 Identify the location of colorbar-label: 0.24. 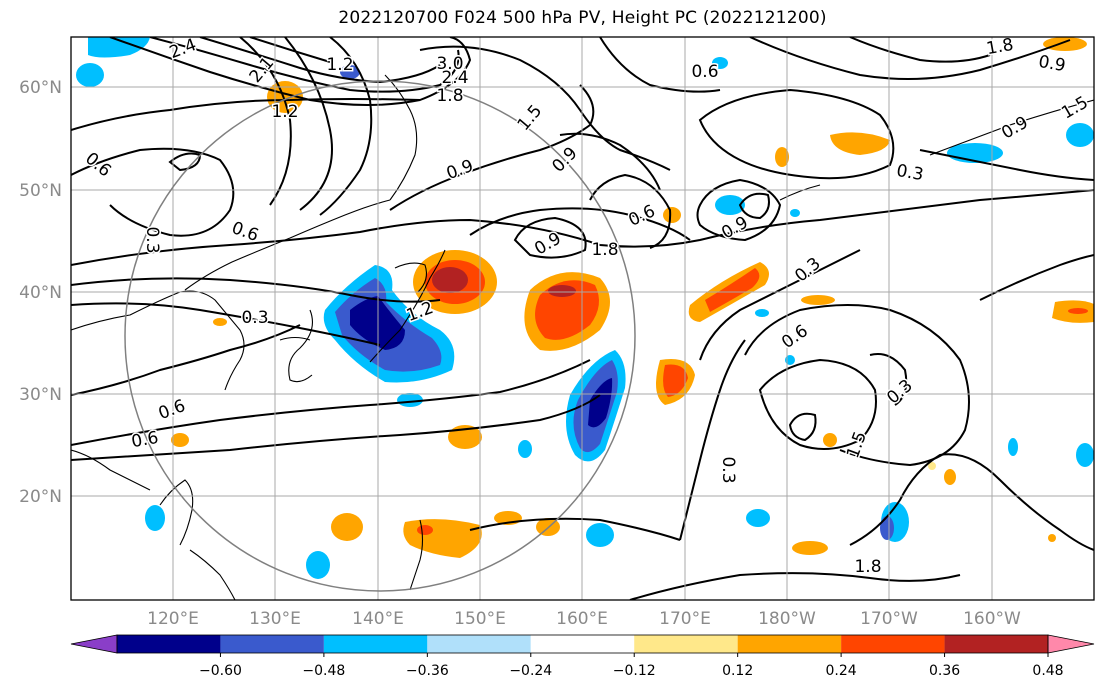
(841, 671).